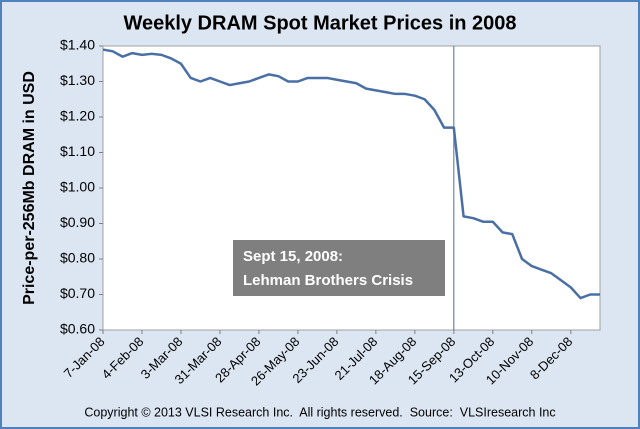  I want to click on y-tick-label: $1.10, so click(77, 151).